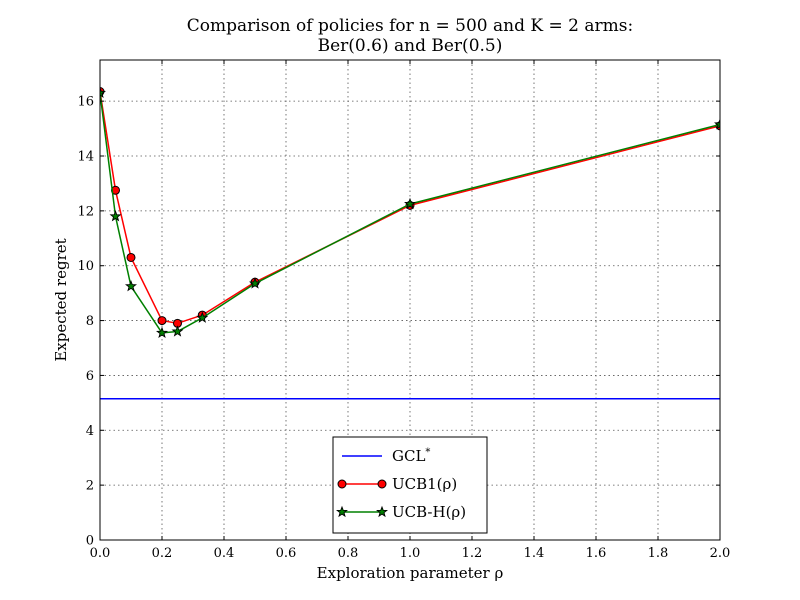  Describe the element at coordinates (85, 266) in the screenshot. I see `y-tick-label: 10` at that location.